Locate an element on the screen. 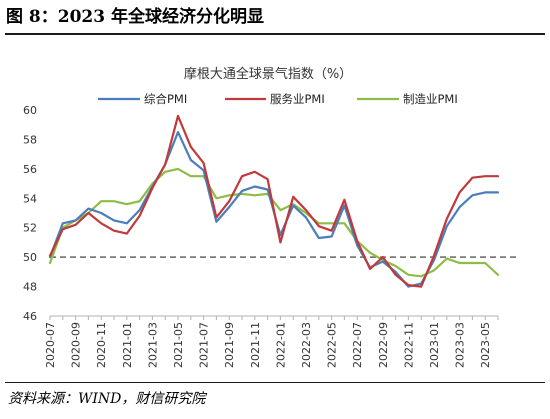  x-tick-label: 2020-11 is located at coordinates (101, 345).